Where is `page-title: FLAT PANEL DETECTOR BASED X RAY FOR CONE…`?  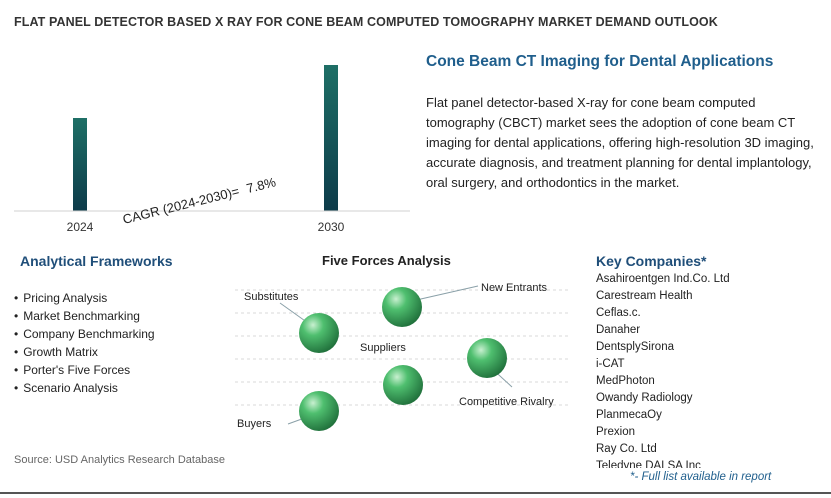
page-title: FLAT PANEL DETECTOR BASED X RAY FOR CONE… is located at coordinates (366, 22).